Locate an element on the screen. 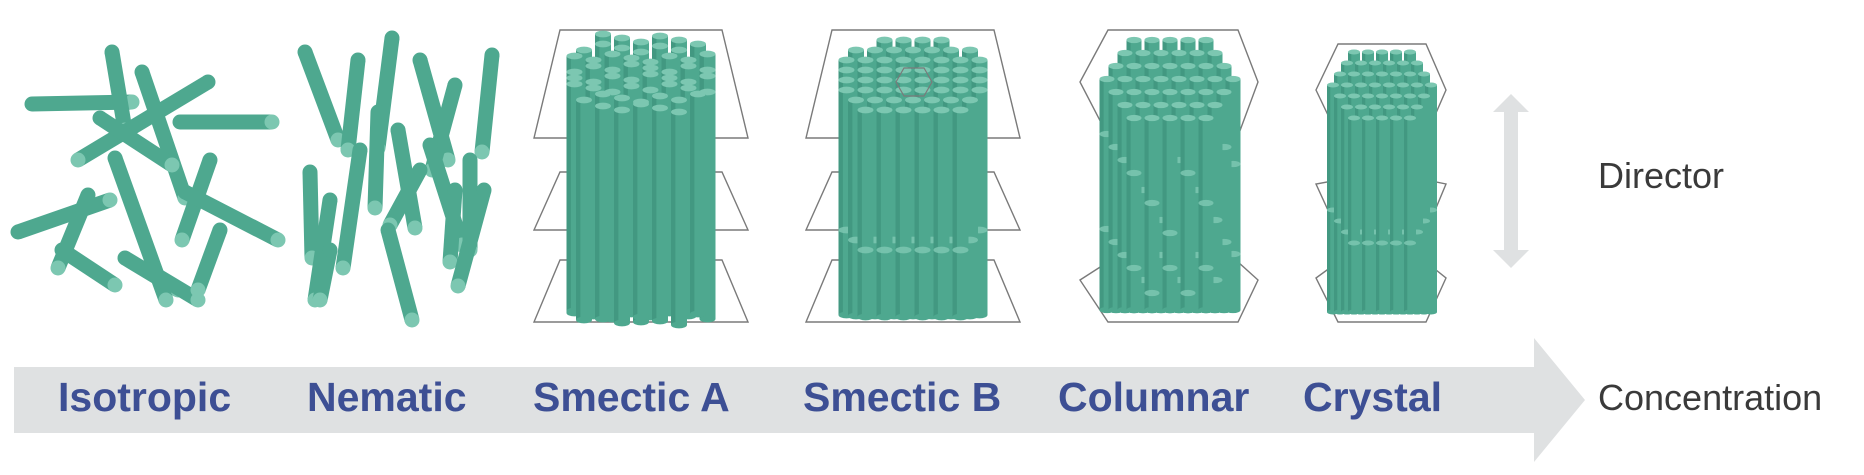 This screenshot has width=1864, height=475. label-smectic-b: Smectic B is located at coordinates (902, 397).